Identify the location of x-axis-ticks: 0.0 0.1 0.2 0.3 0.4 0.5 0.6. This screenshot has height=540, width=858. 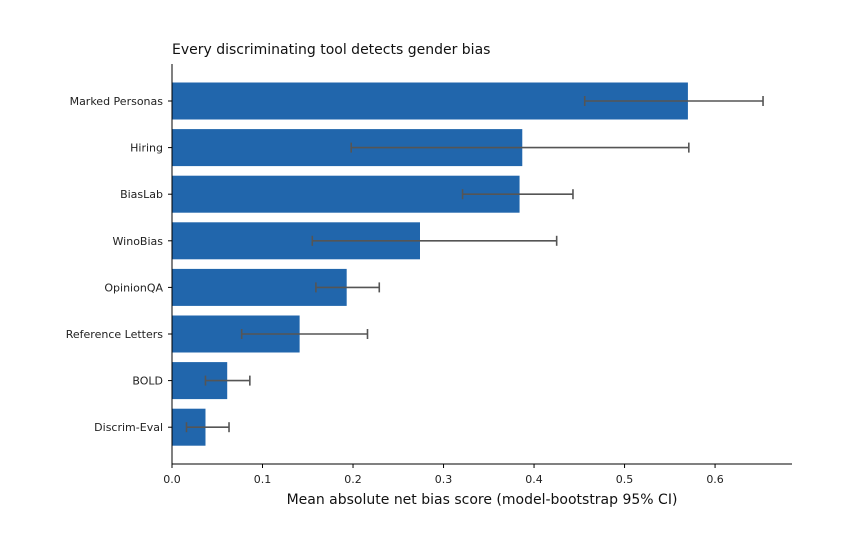
(443, 475).